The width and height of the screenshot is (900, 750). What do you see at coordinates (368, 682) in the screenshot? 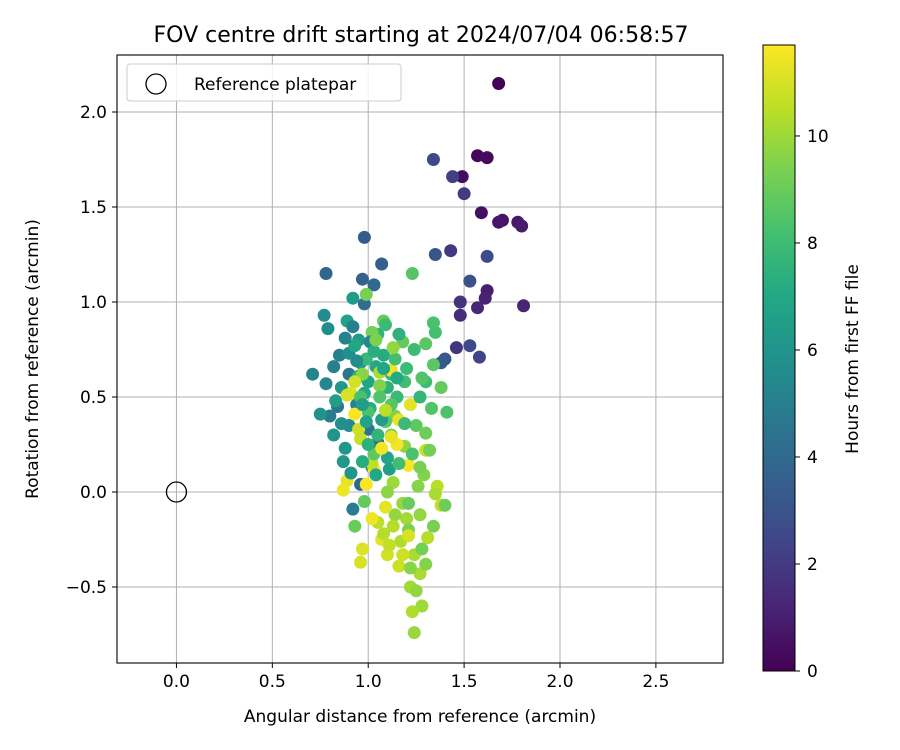
I see `x-tick-label: 1.0` at bounding box center [368, 682].